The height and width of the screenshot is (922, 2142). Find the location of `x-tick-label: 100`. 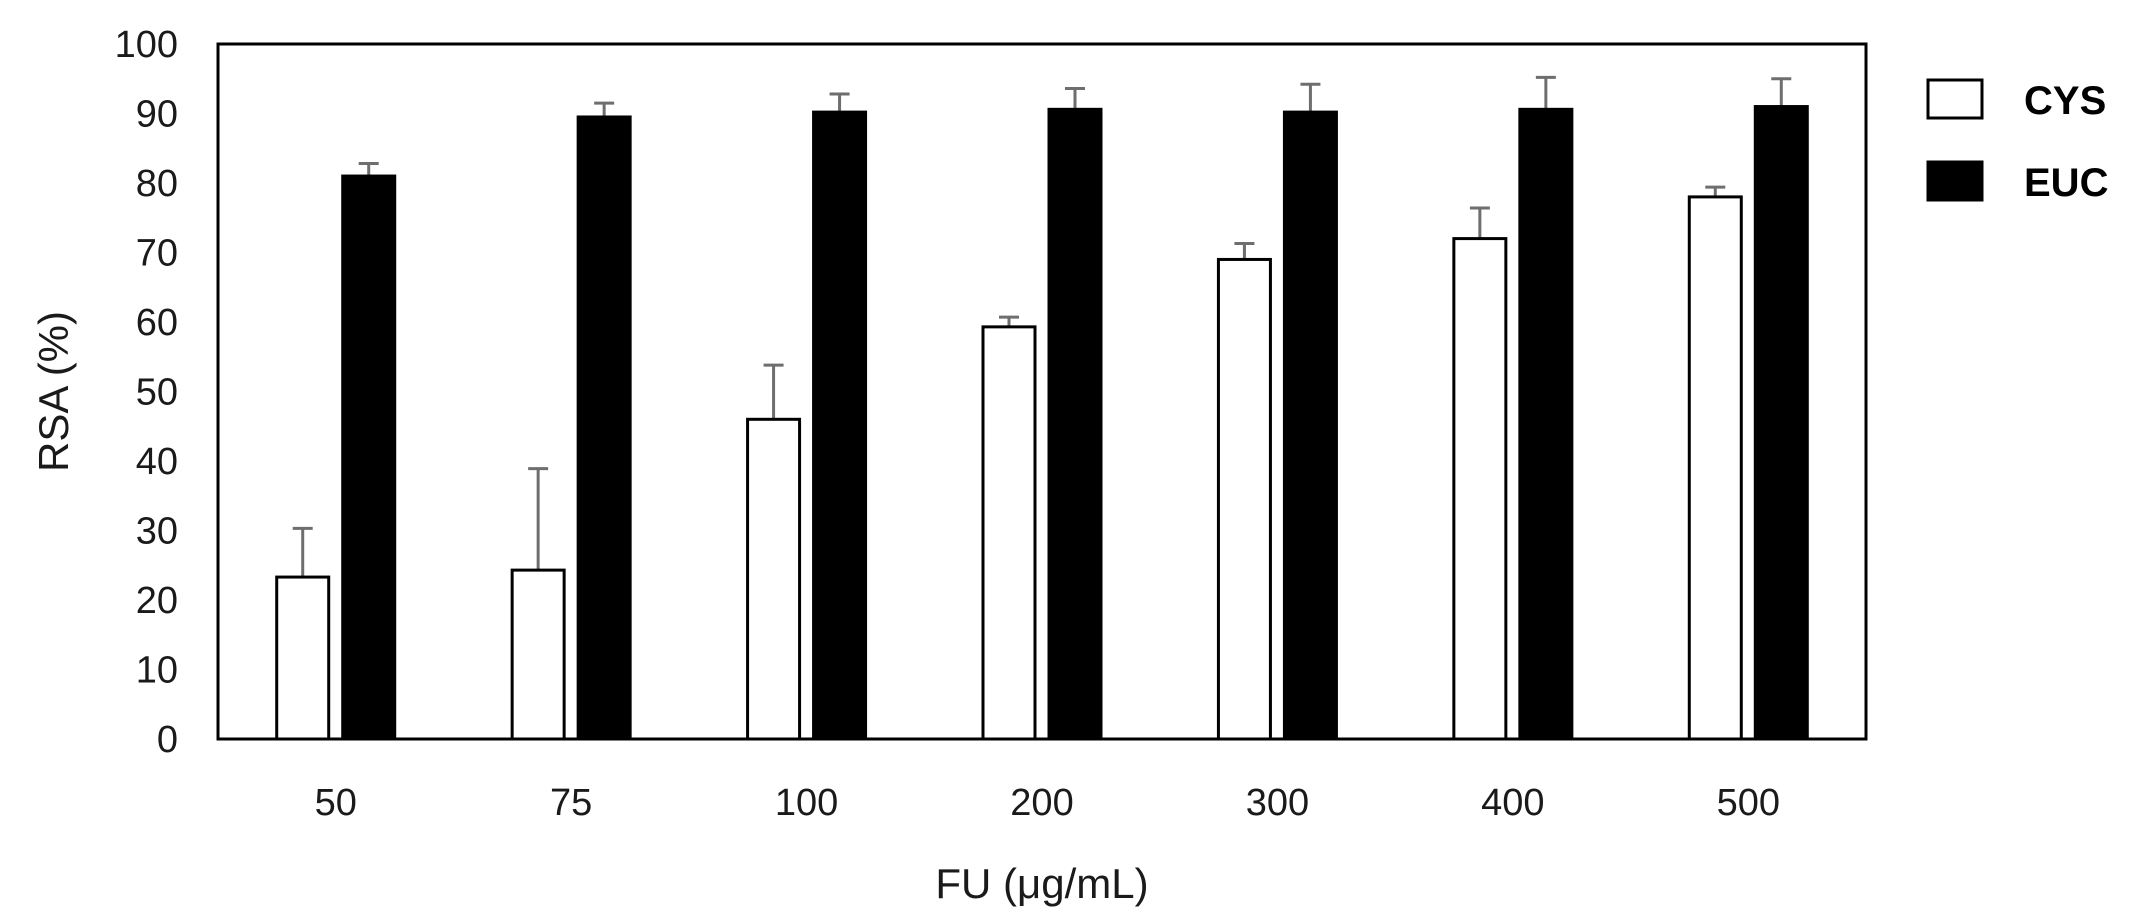

x-tick-label: 100 is located at coordinates (806, 803).